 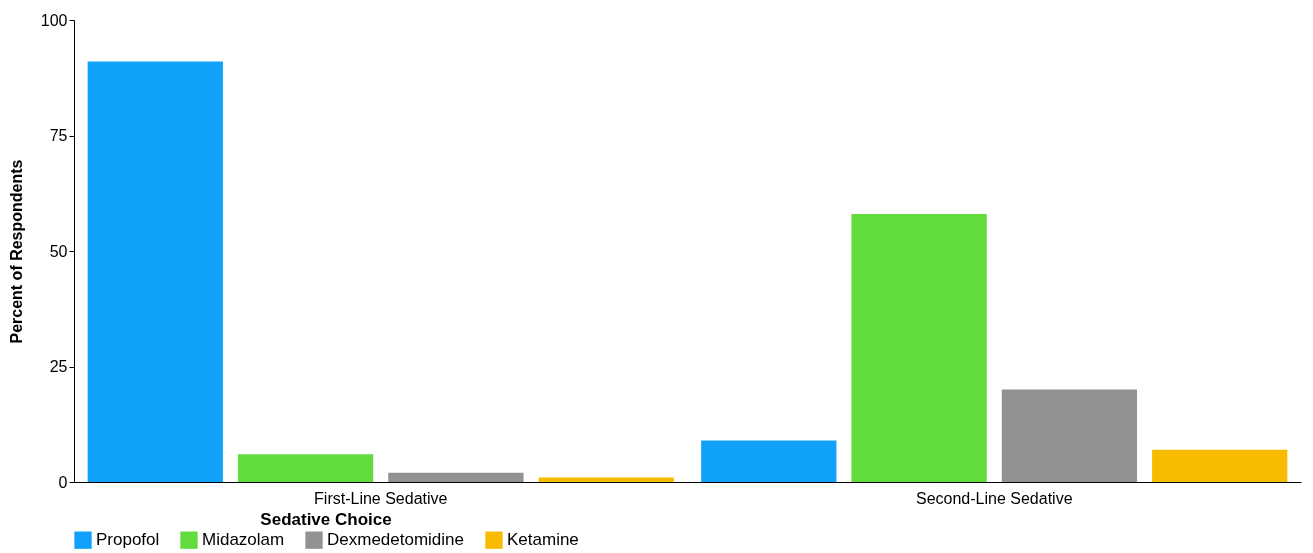 I want to click on y-tick-label: 50, so click(x=58, y=251).